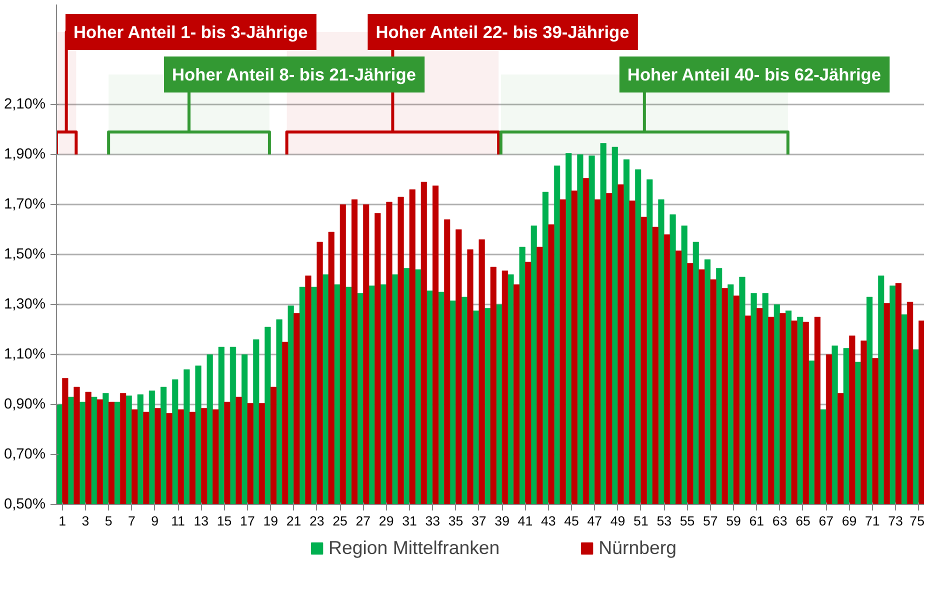  What do you see at coordinates (363, 521) in the screenshot?
I see `x-tick-label: 27` at bounding box center [363, 521].